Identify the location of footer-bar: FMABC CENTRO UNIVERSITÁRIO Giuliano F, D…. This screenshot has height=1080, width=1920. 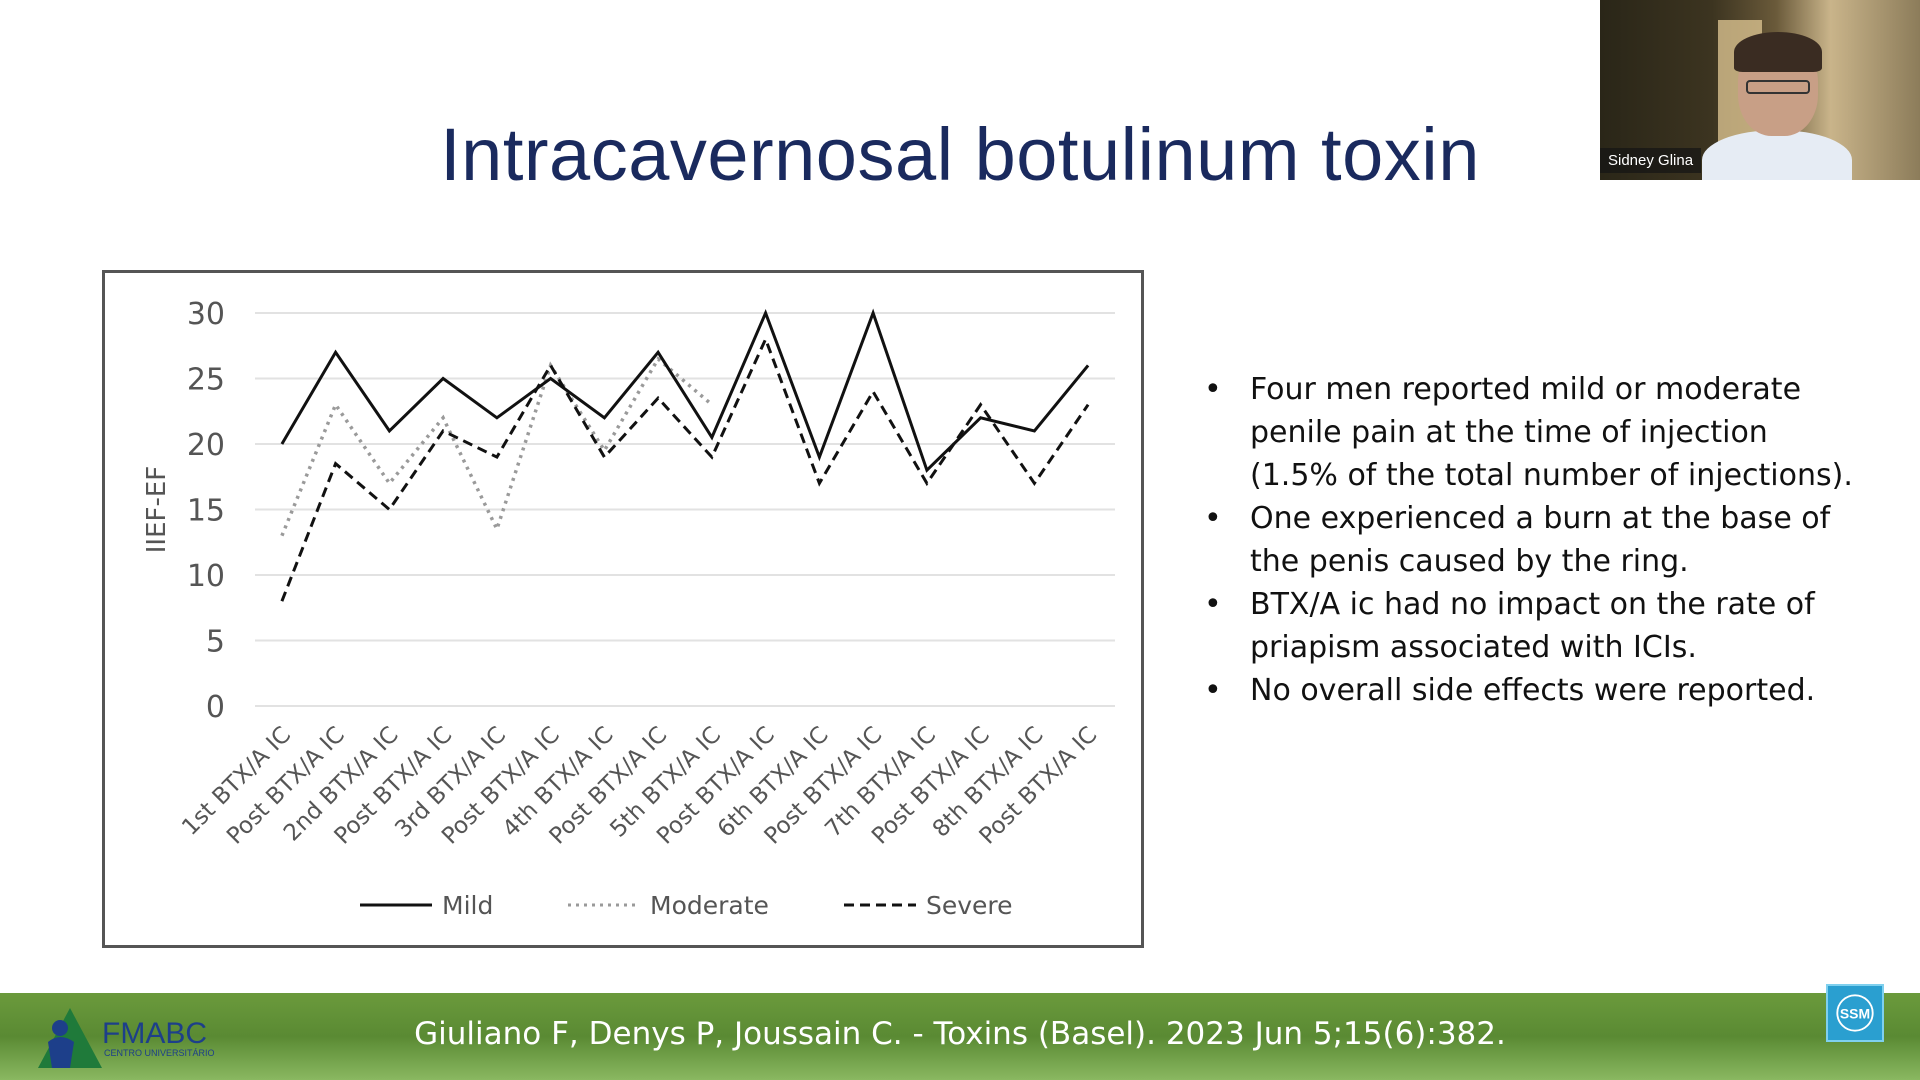
(960, 1036).